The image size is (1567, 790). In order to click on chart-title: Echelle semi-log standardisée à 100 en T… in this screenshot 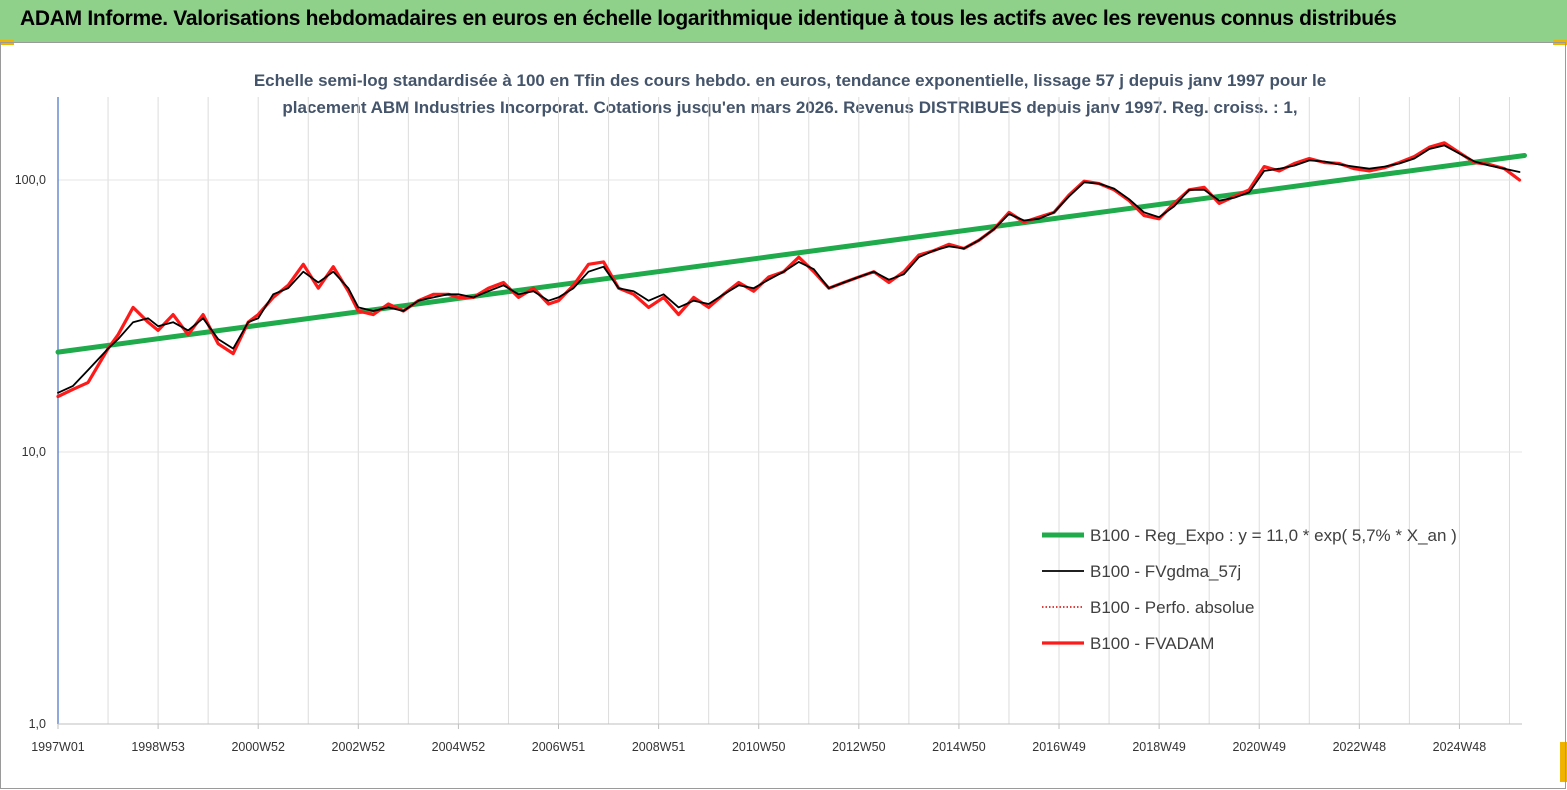, I will do `click(790, 94)`.